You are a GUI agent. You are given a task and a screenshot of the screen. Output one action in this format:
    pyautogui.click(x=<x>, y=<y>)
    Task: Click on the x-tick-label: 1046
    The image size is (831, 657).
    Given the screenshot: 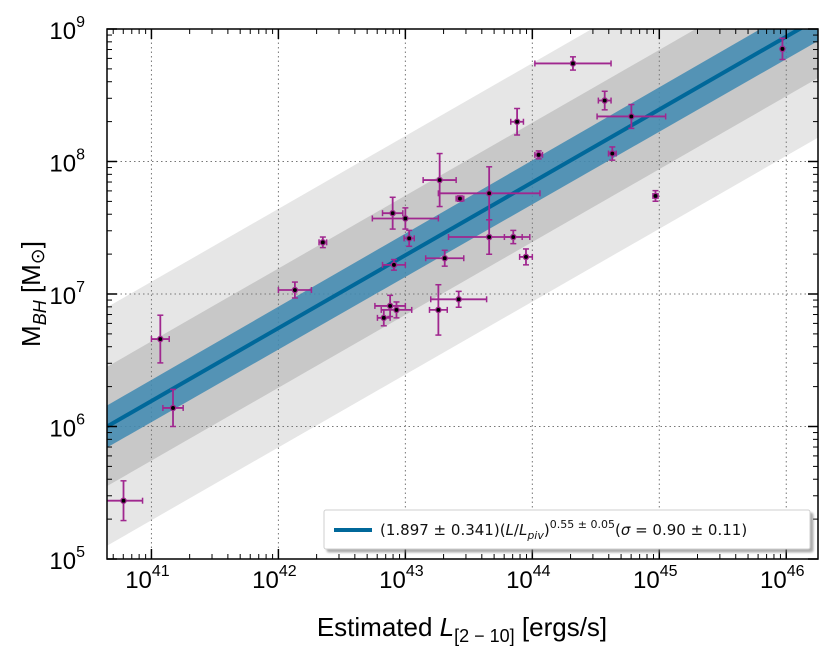 What is the action you would take?
    pyautogui.click(x=782, y=578)
    